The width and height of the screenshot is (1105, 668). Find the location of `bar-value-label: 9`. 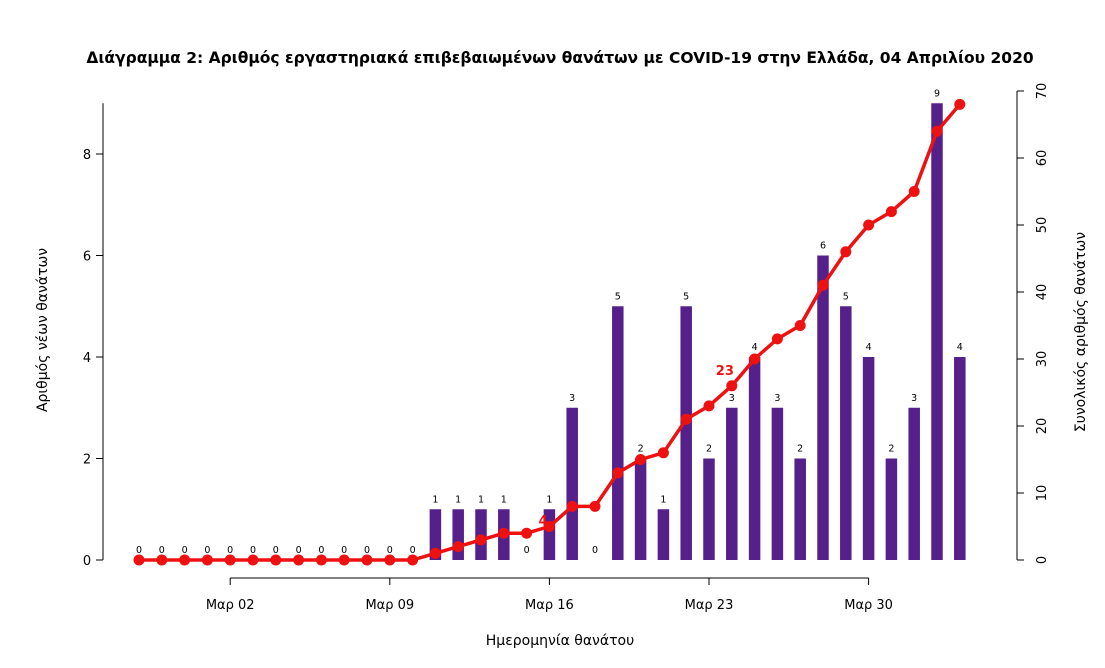

bar-value-label: 9 is located at coordinates (937, 93).